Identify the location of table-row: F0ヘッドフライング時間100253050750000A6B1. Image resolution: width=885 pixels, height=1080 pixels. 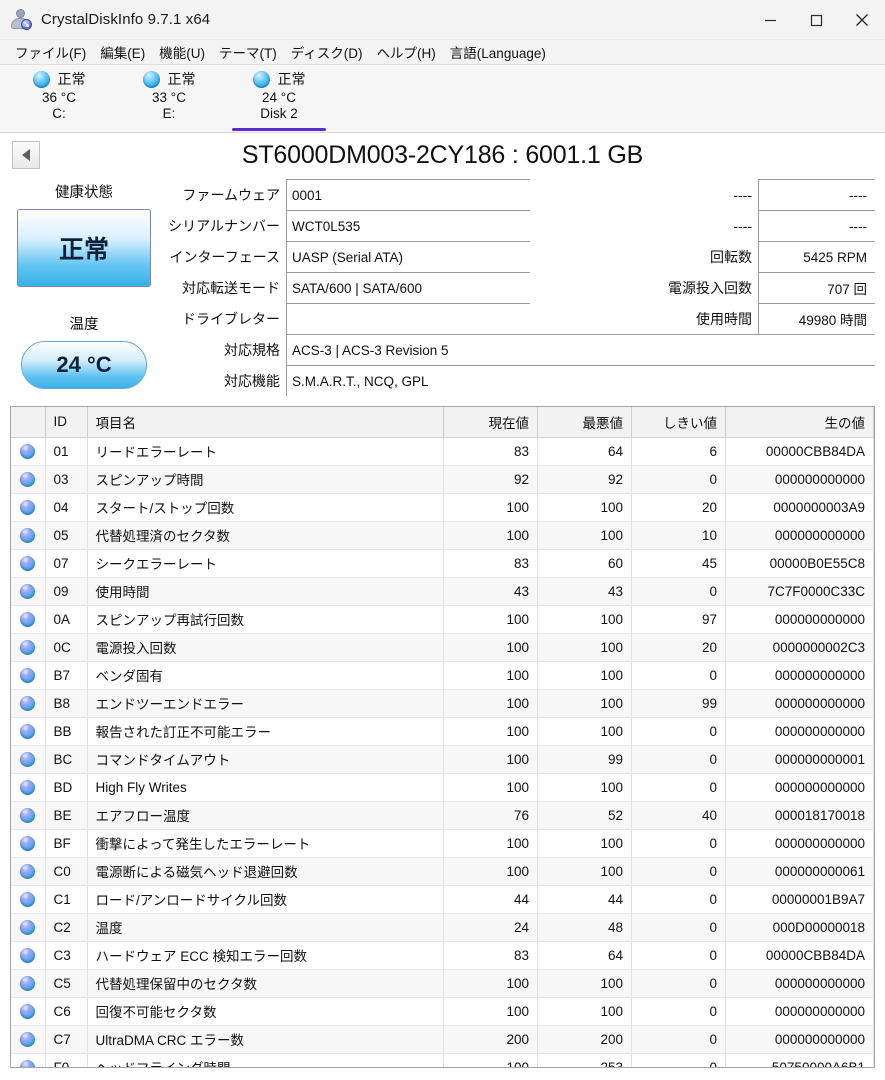
(442, 1060).